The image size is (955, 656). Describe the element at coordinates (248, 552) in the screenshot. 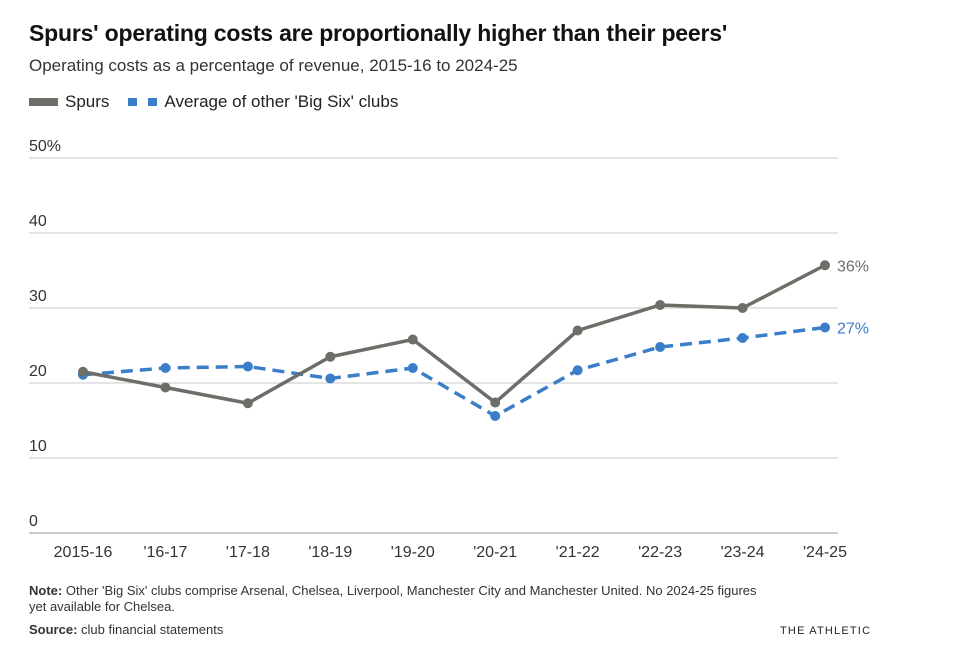

I see `x-tick-label: '17-18` at that location.